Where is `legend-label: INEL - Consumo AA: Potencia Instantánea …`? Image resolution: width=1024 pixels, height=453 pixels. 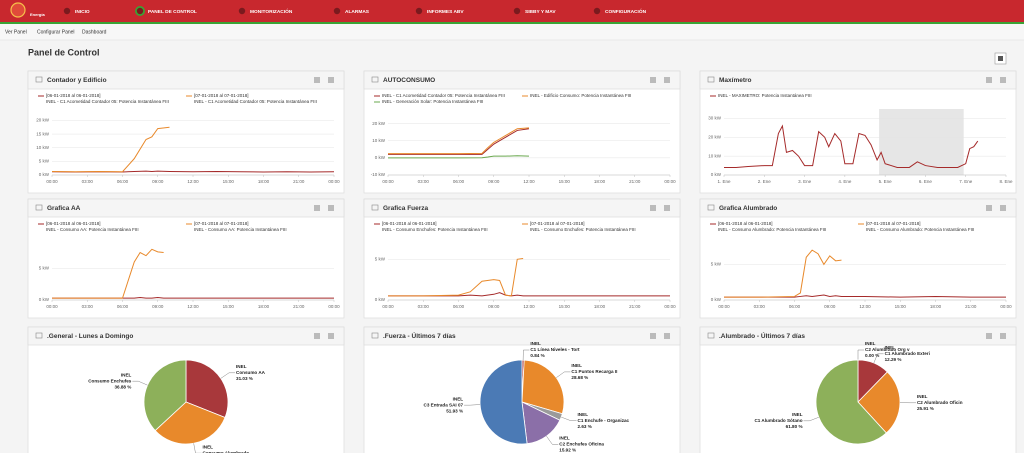 legend-label: INEL - Consumo AA: Potencia Instantánea … is located at coordinates (92, 229).